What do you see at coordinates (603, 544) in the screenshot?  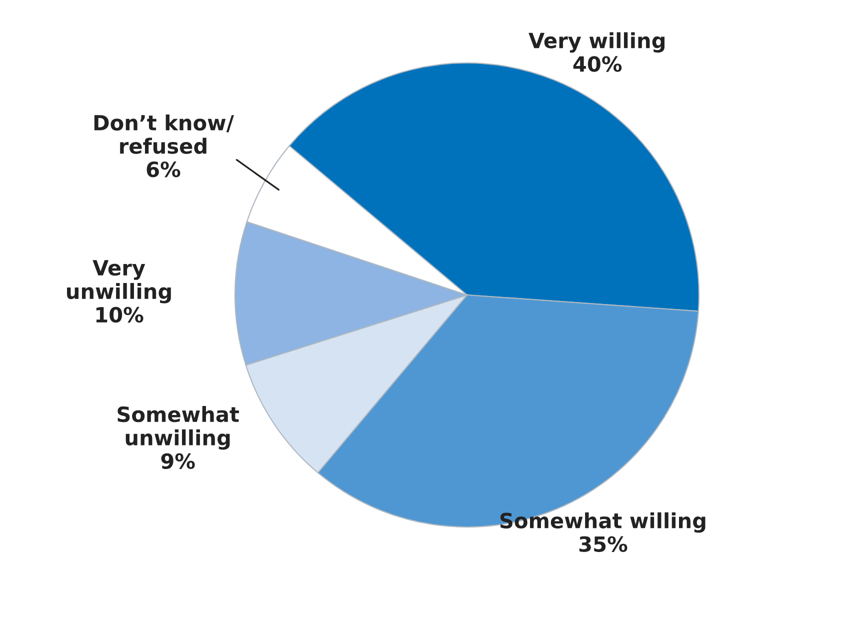 I see `data-label: 35%` at bounding box center [603, 544].